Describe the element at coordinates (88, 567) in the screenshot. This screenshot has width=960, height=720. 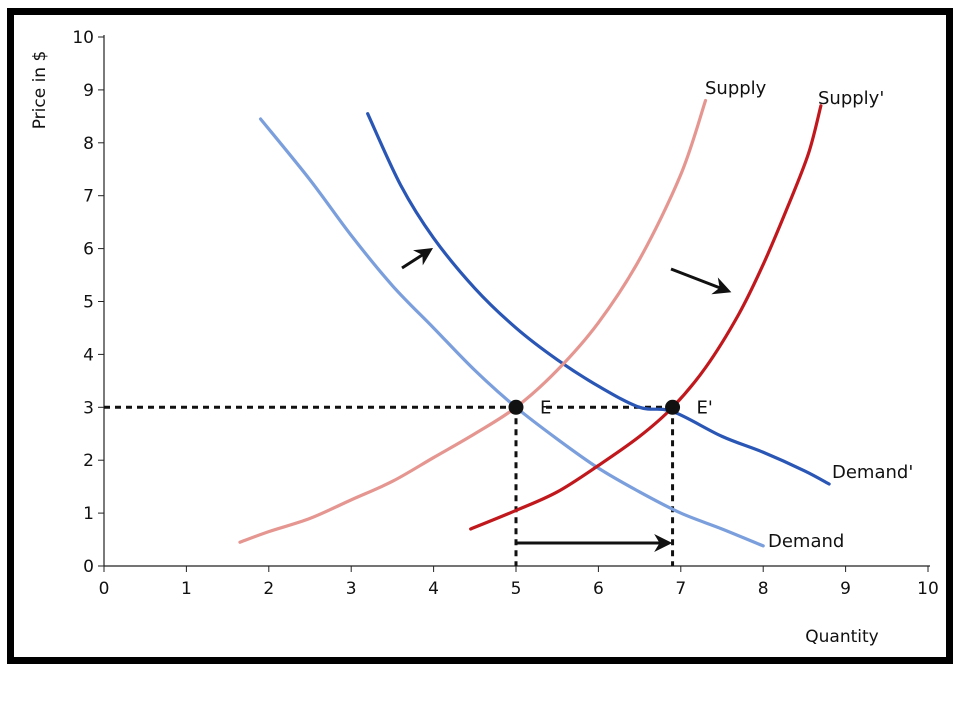
I see `y-tick-label: 0` at that location.